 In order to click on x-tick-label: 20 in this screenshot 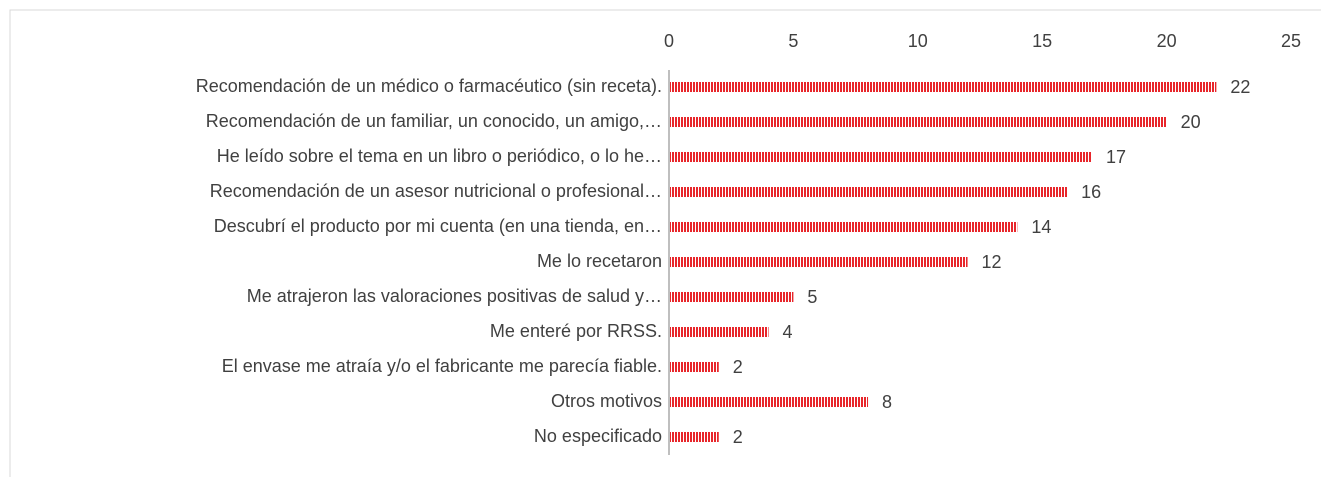, I will do `click(1167, 41)`.